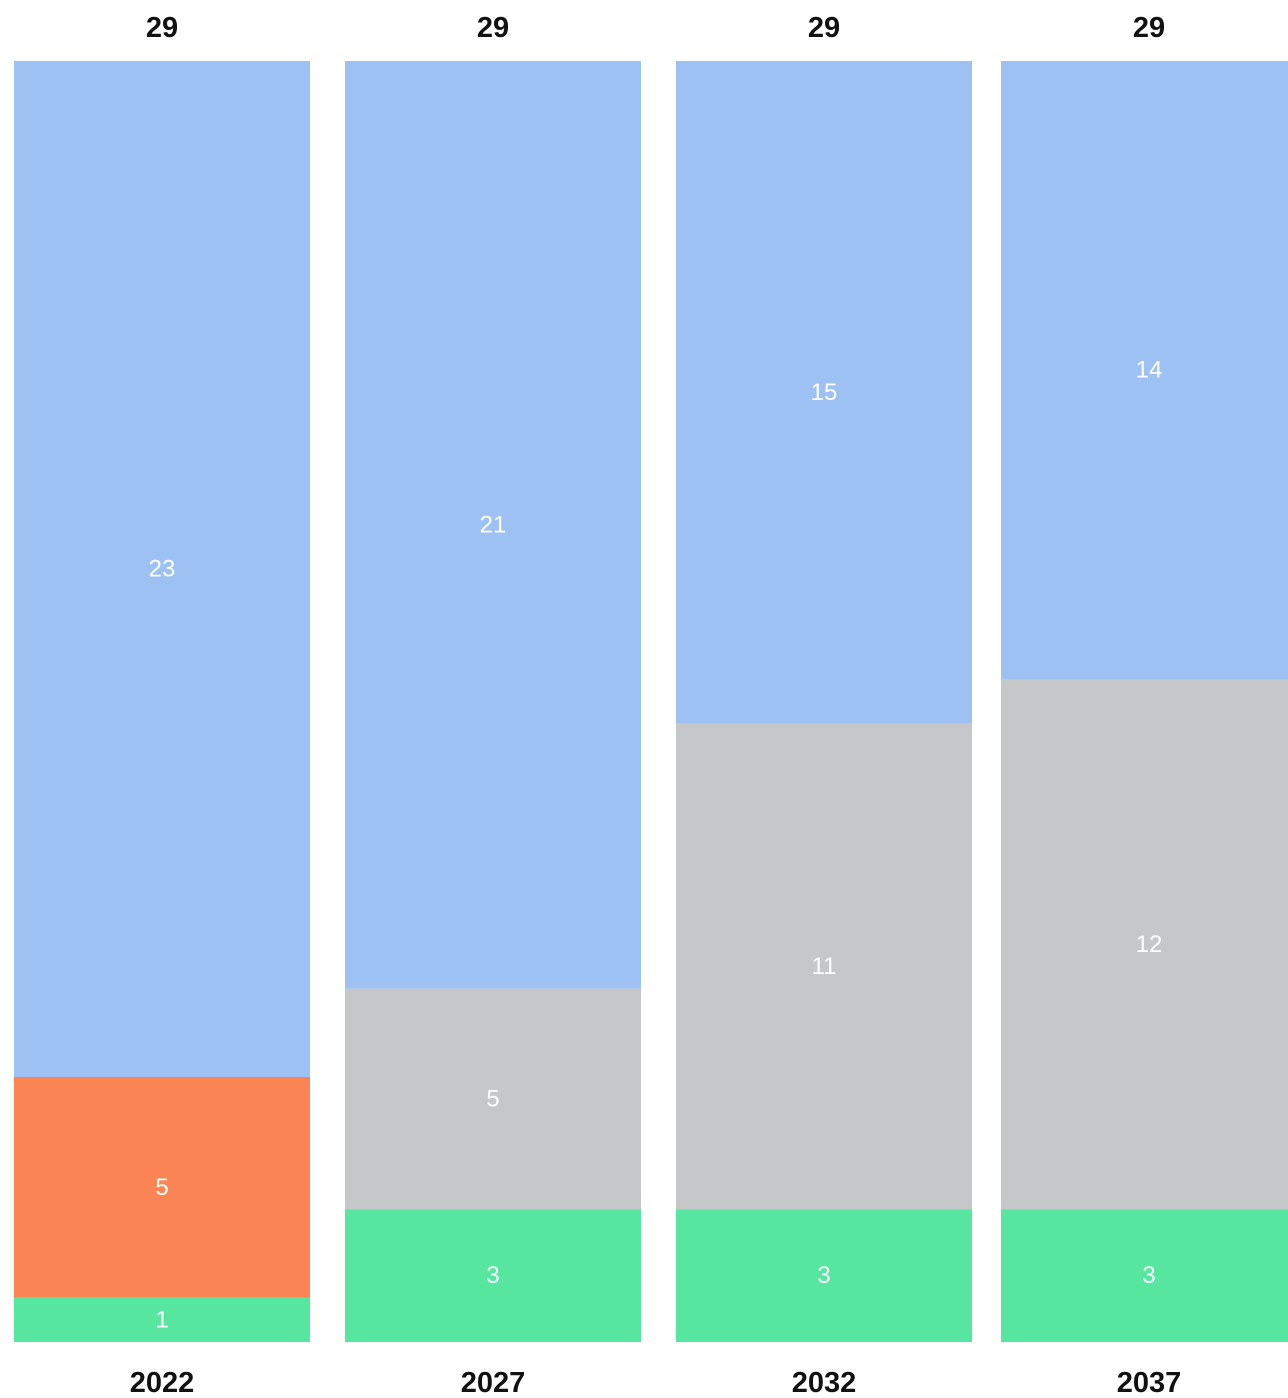  Describe the element at coordinates (493, 1382) in the screenshot. I see `x-tick-label: 2027` at that location.